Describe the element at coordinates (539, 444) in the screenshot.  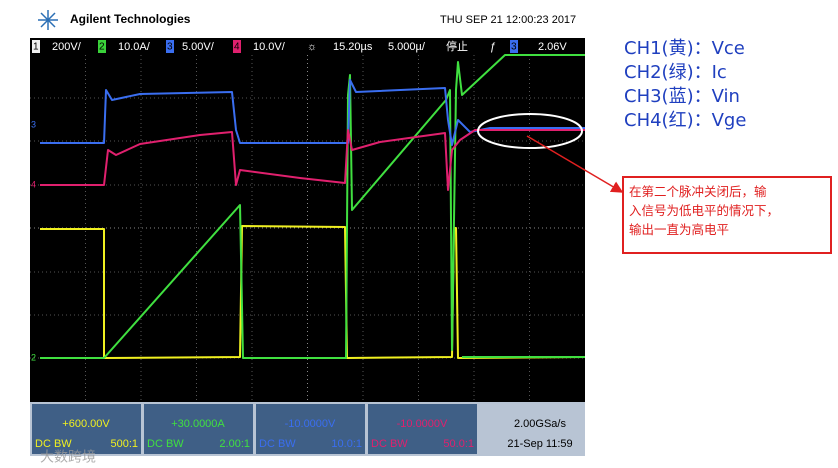
I see `capture-date: 21-Sep 11:59` at that location.